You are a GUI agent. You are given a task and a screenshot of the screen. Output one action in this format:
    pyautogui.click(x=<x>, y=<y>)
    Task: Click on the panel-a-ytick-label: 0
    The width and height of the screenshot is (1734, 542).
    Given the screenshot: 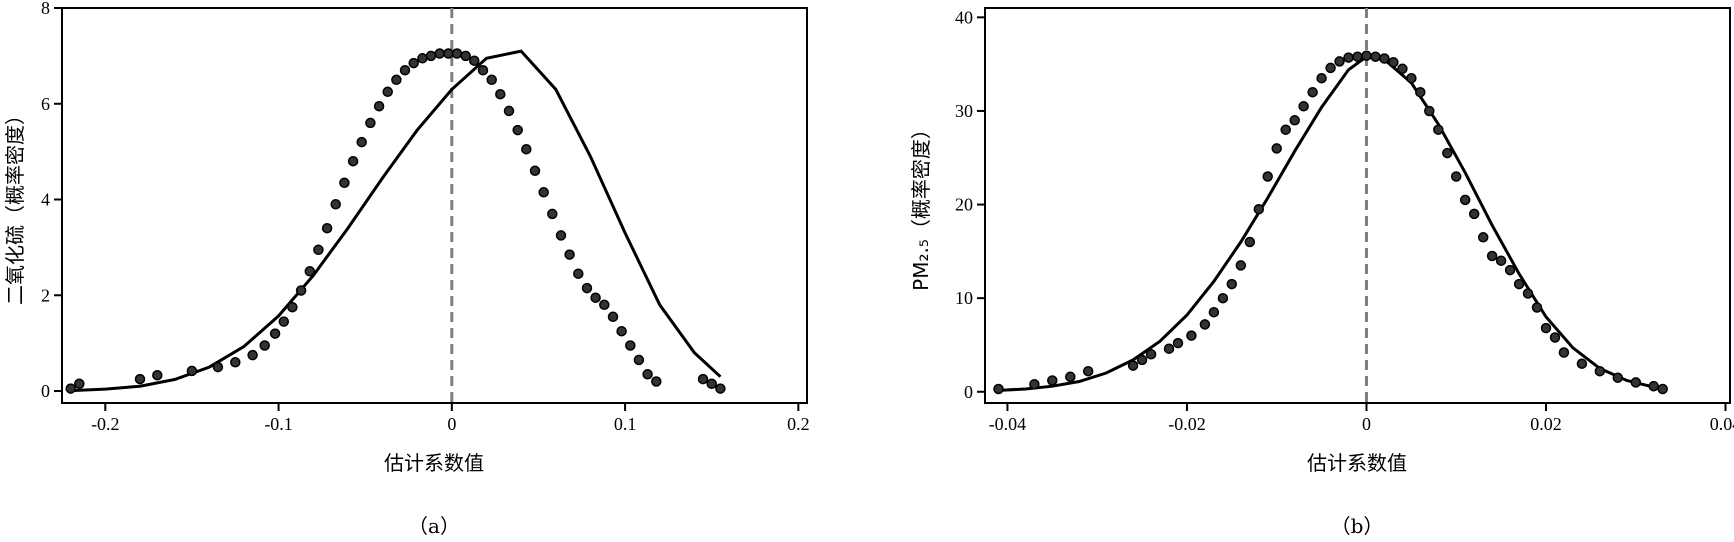 What is the action you would take?
    pyautogui.click(x=45, y=391)
    